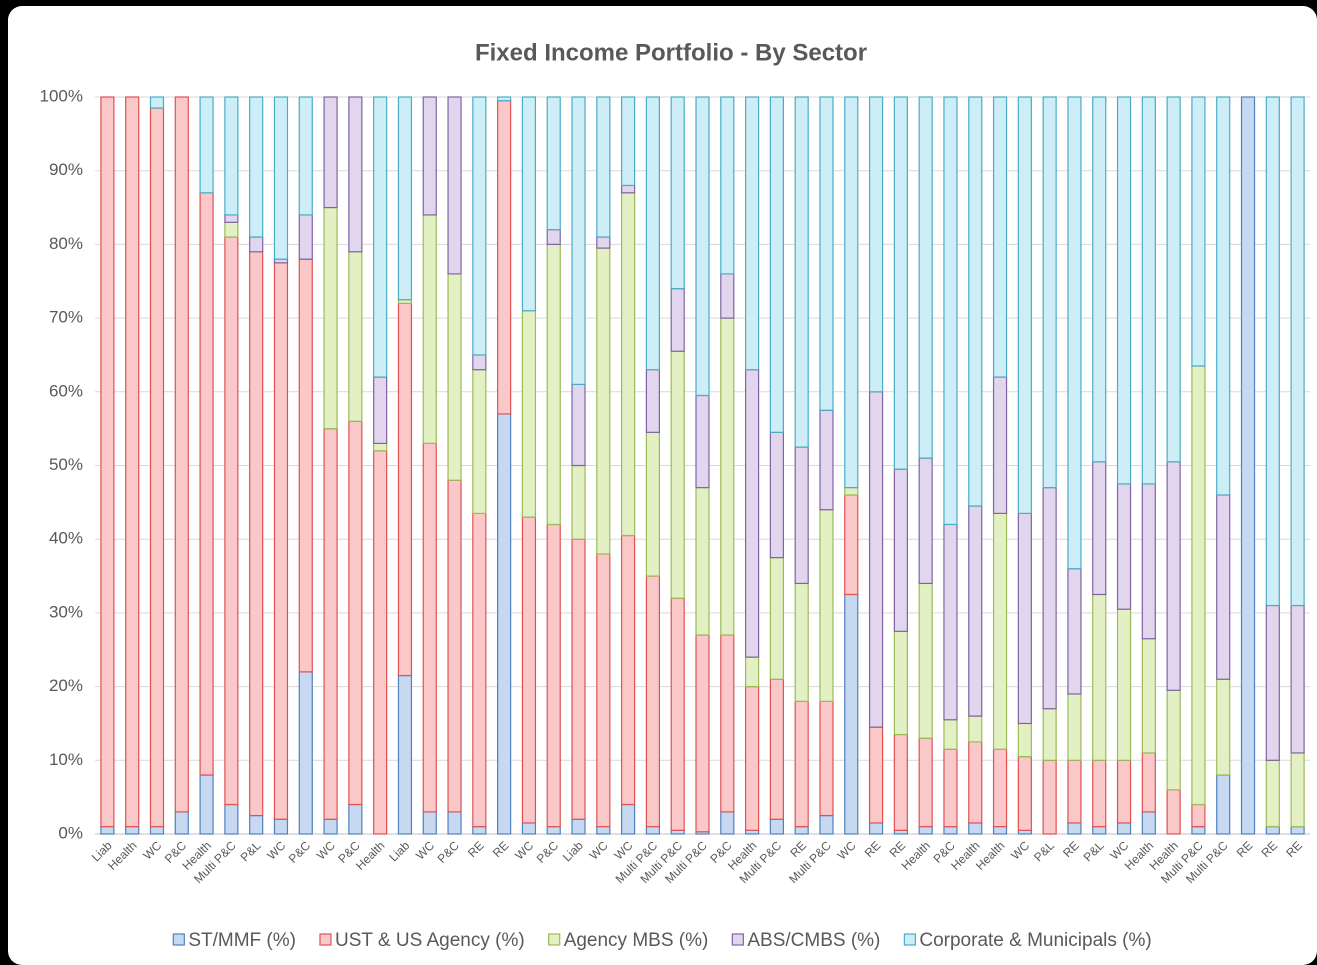  I want to click on legend-label: ST/MMF (%), so click(242, 940).